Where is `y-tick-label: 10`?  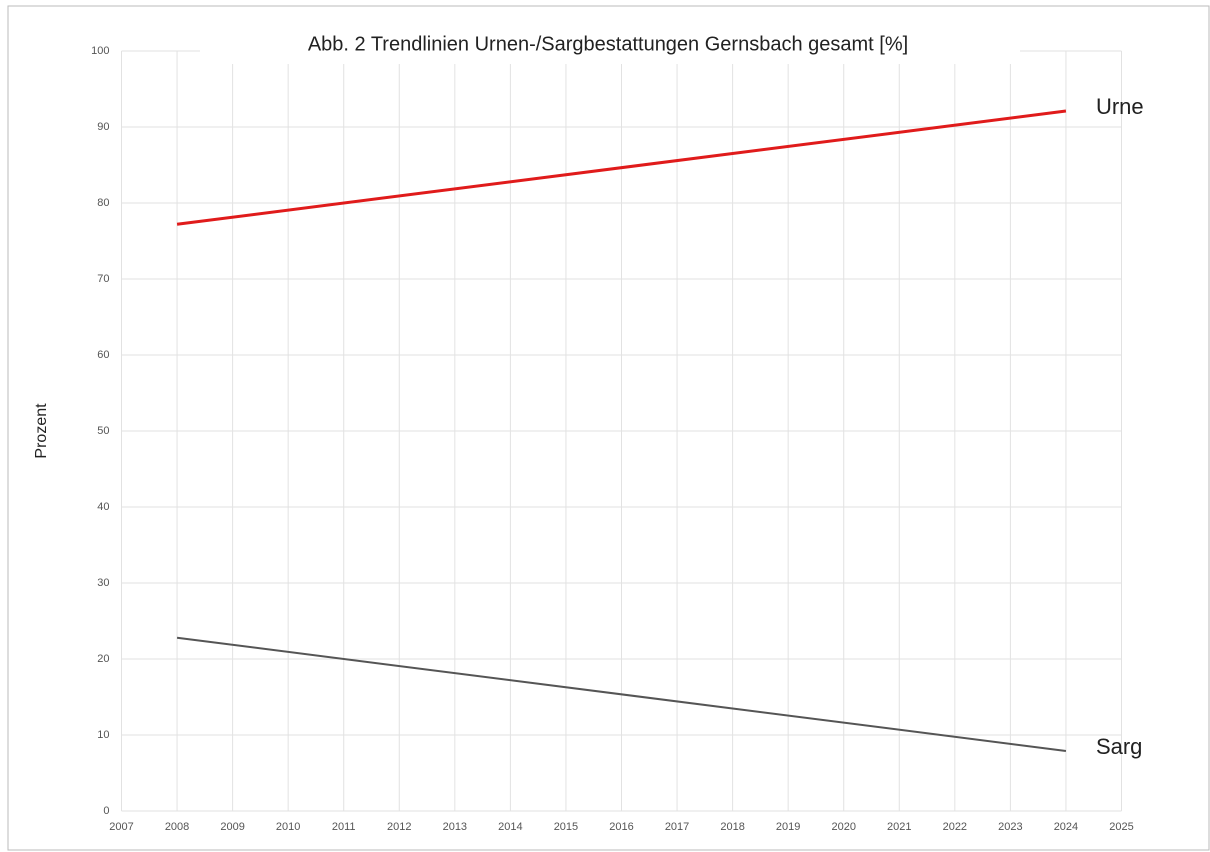 y-tick-label: 10 is located at coordinates (103, 735).